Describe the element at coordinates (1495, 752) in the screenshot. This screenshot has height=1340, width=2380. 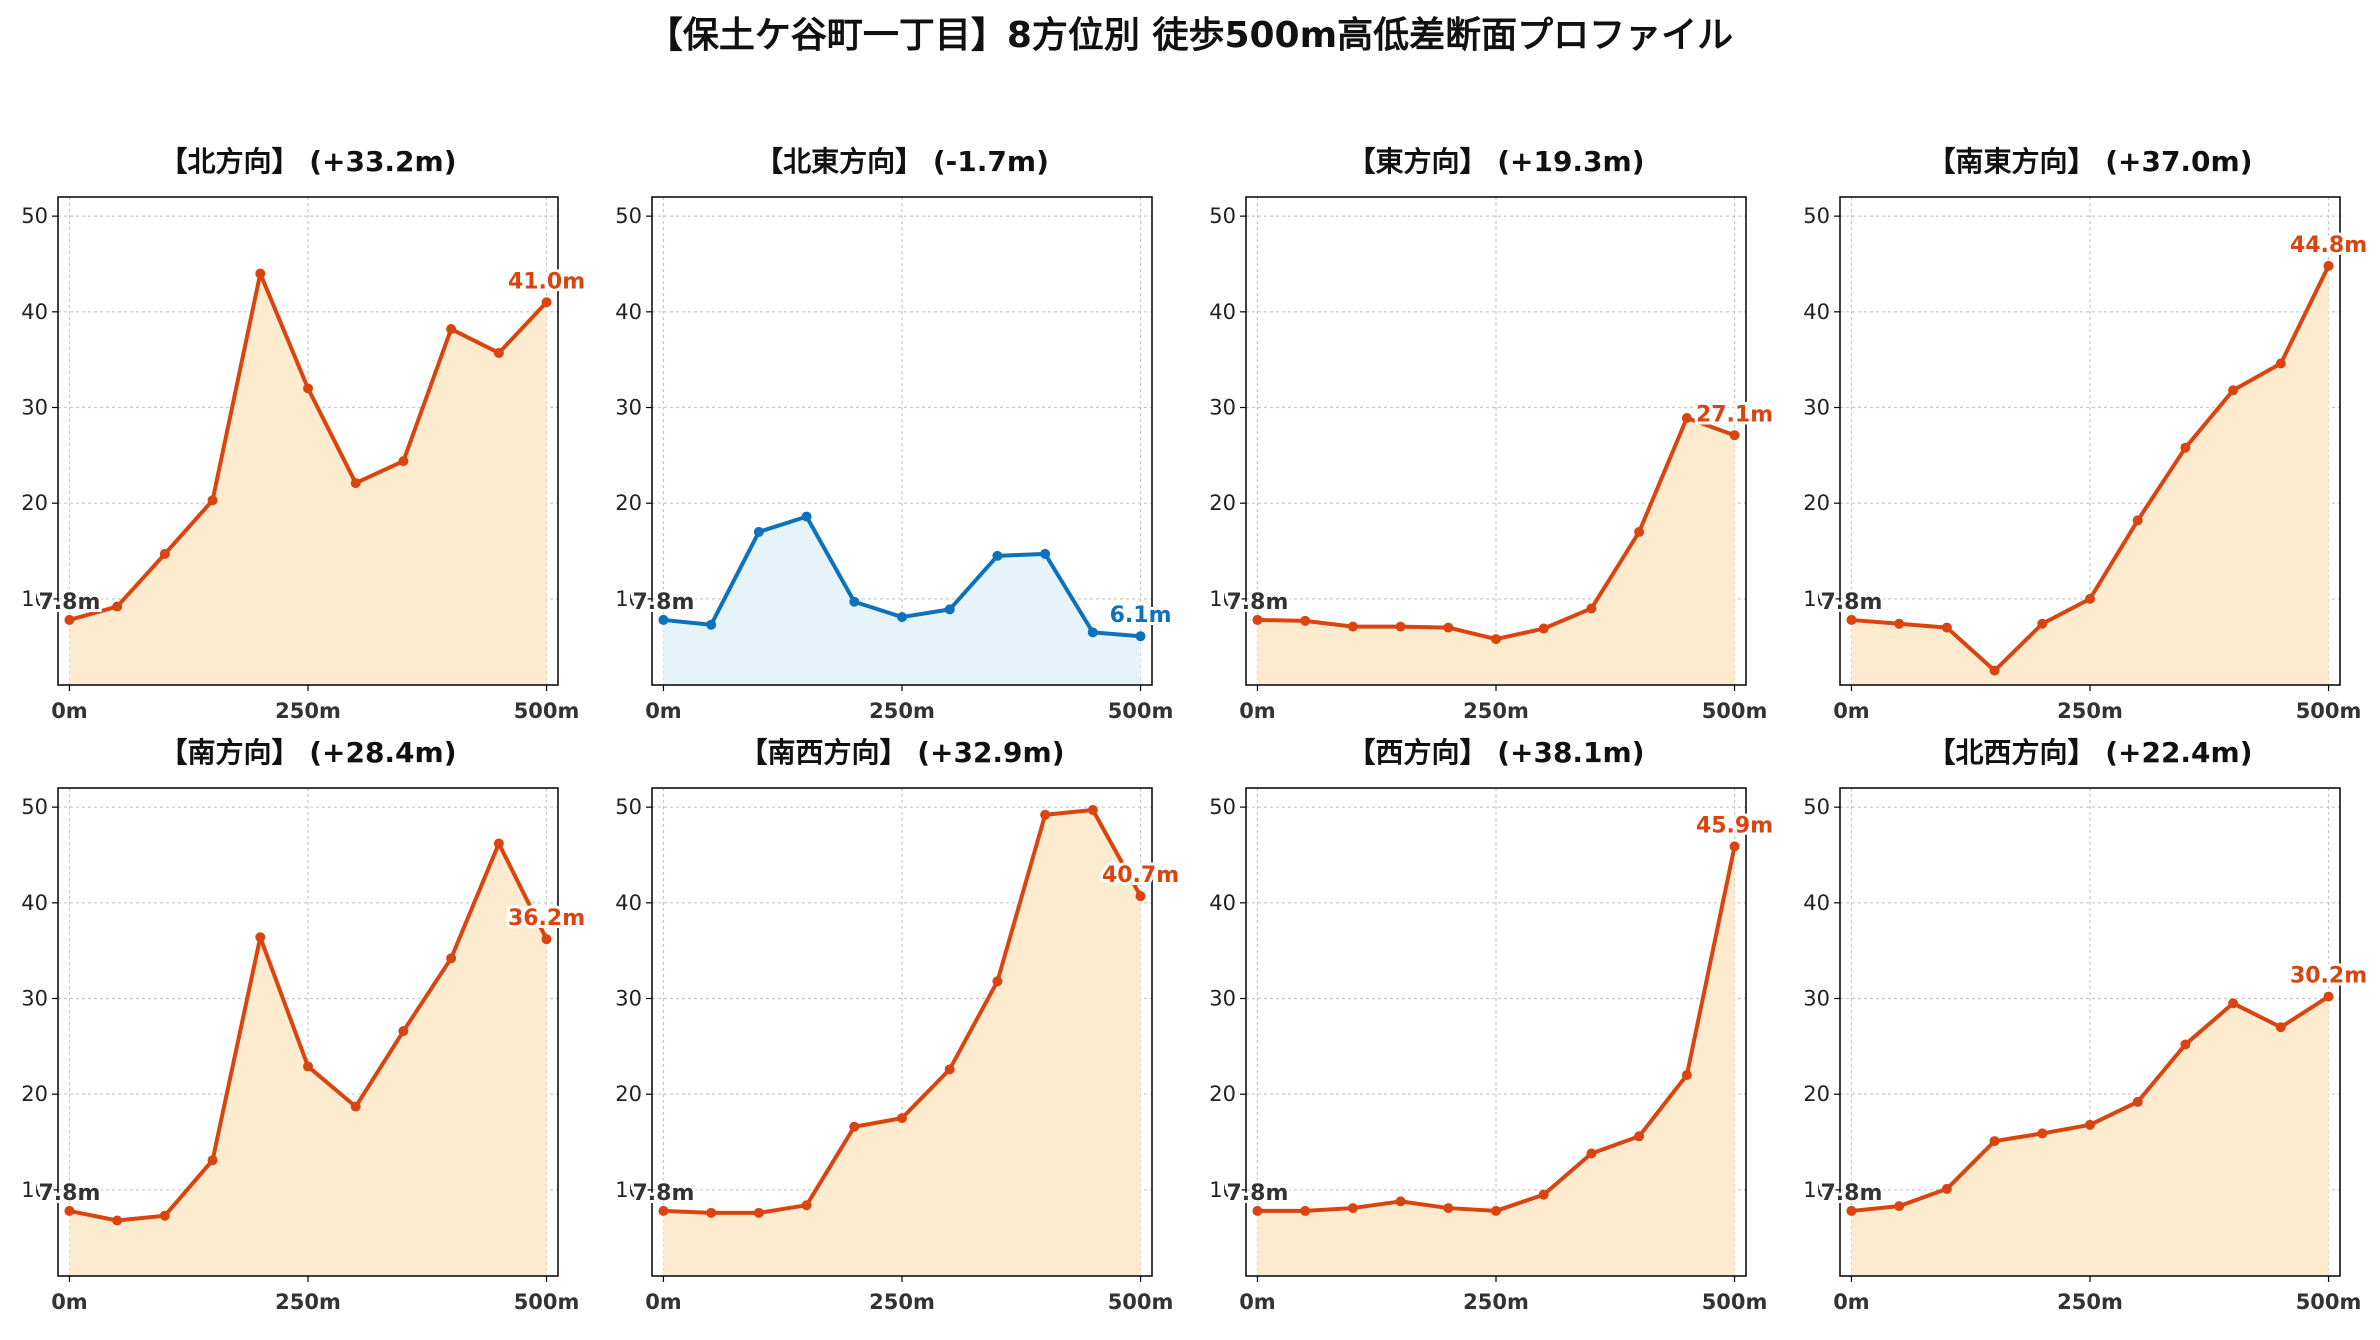
I see `panel-title: 【西方向】 (+38.1m)` at that location.